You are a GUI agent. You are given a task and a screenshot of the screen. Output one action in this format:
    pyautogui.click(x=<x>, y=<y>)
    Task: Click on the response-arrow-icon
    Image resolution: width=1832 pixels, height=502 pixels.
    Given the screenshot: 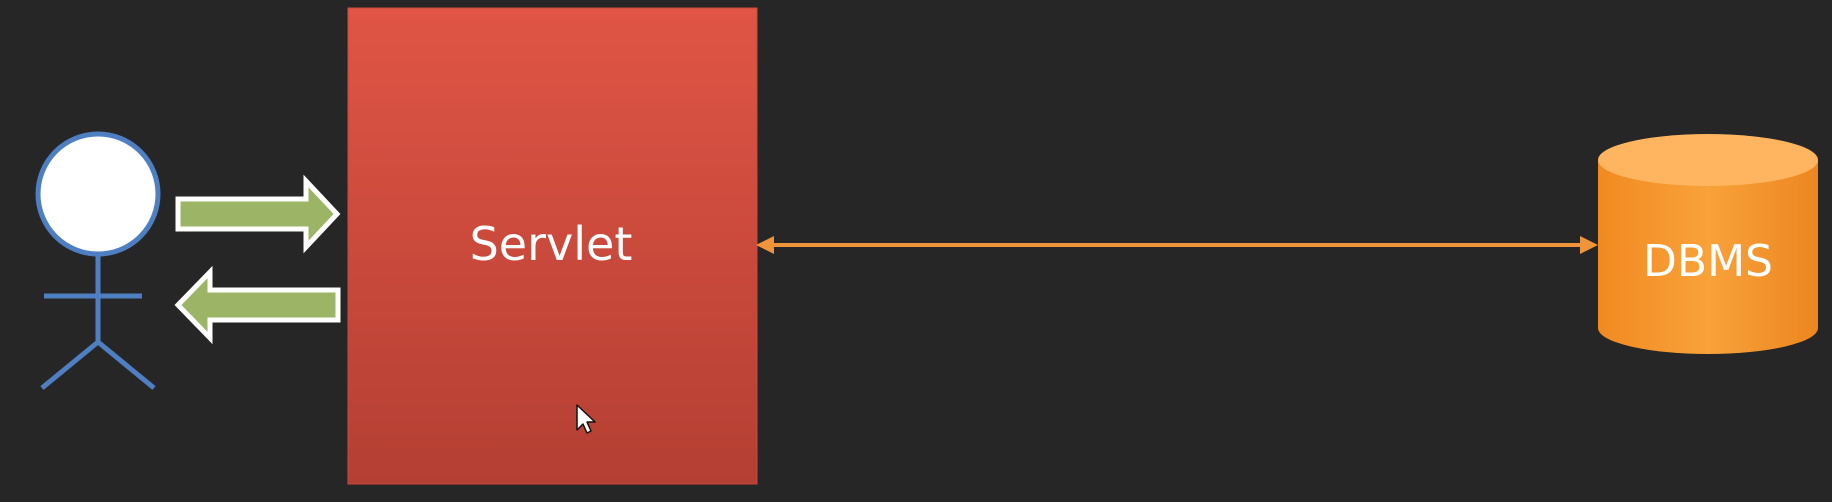 What is the action you would take?
    pyautogui.click(x=257, y=305)
    